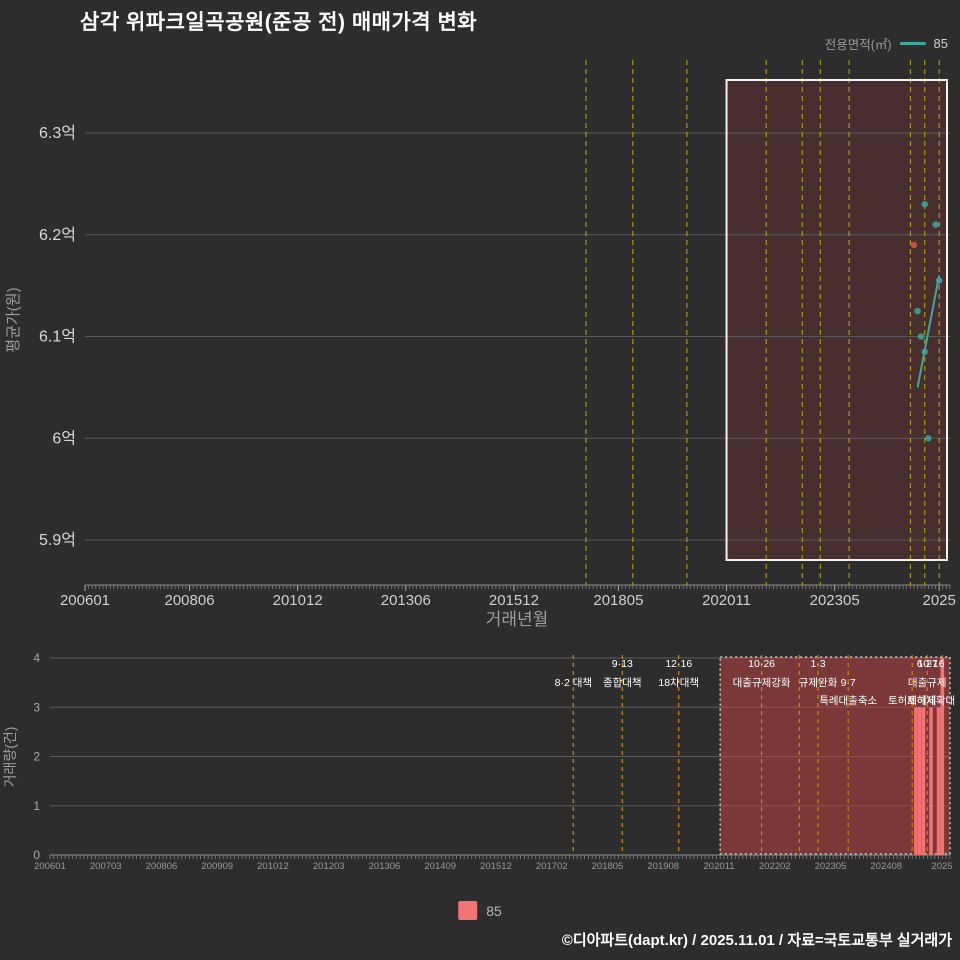  Describe the element at coordinates (858, 45) in the screenshot. I see `area-legend-label: 전용면적(㎡)` at that location.